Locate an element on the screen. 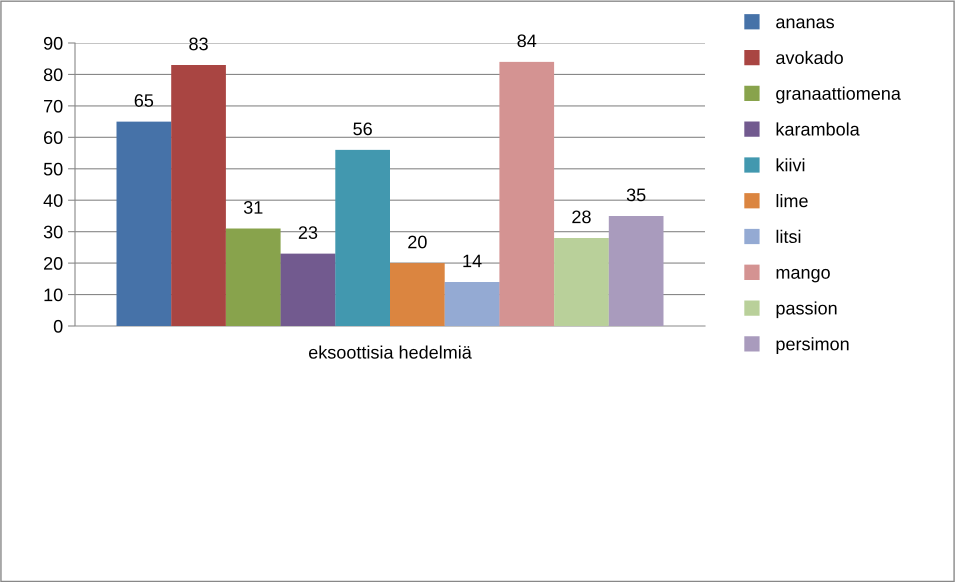  data-label: 14 is located at coordinates (472, 261).